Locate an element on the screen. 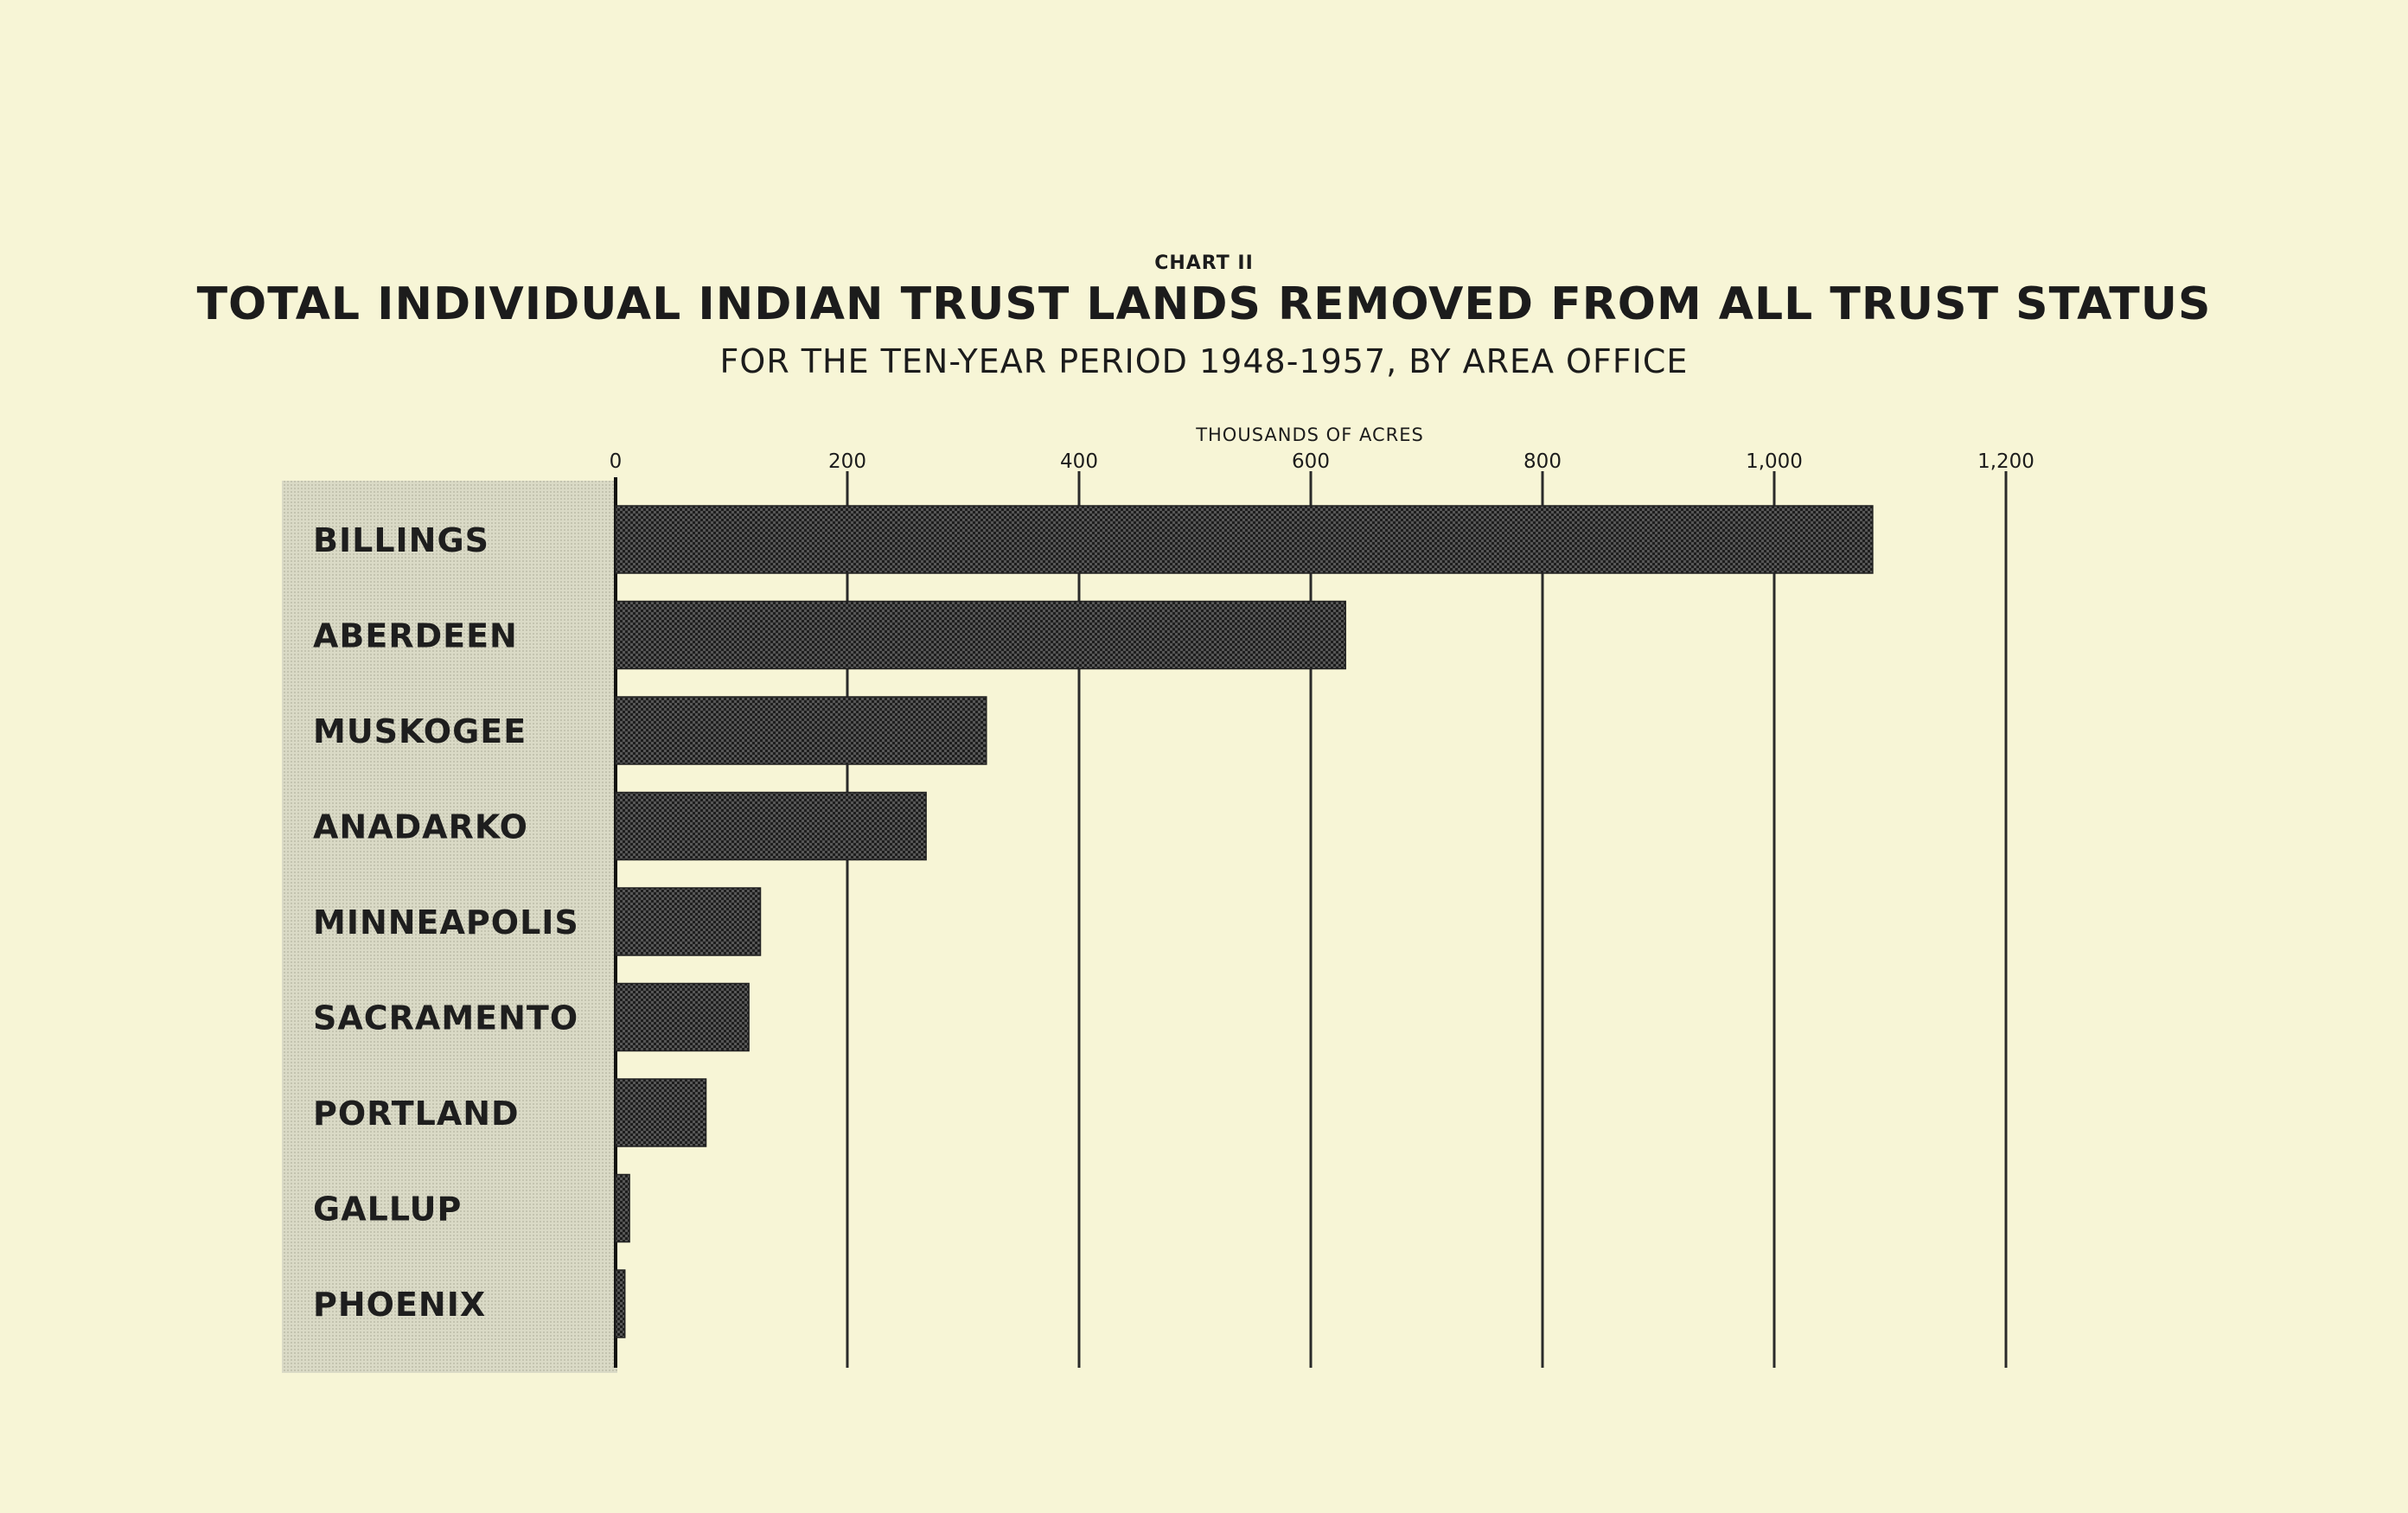  bar-billings is located at coordinates (1244, 539).